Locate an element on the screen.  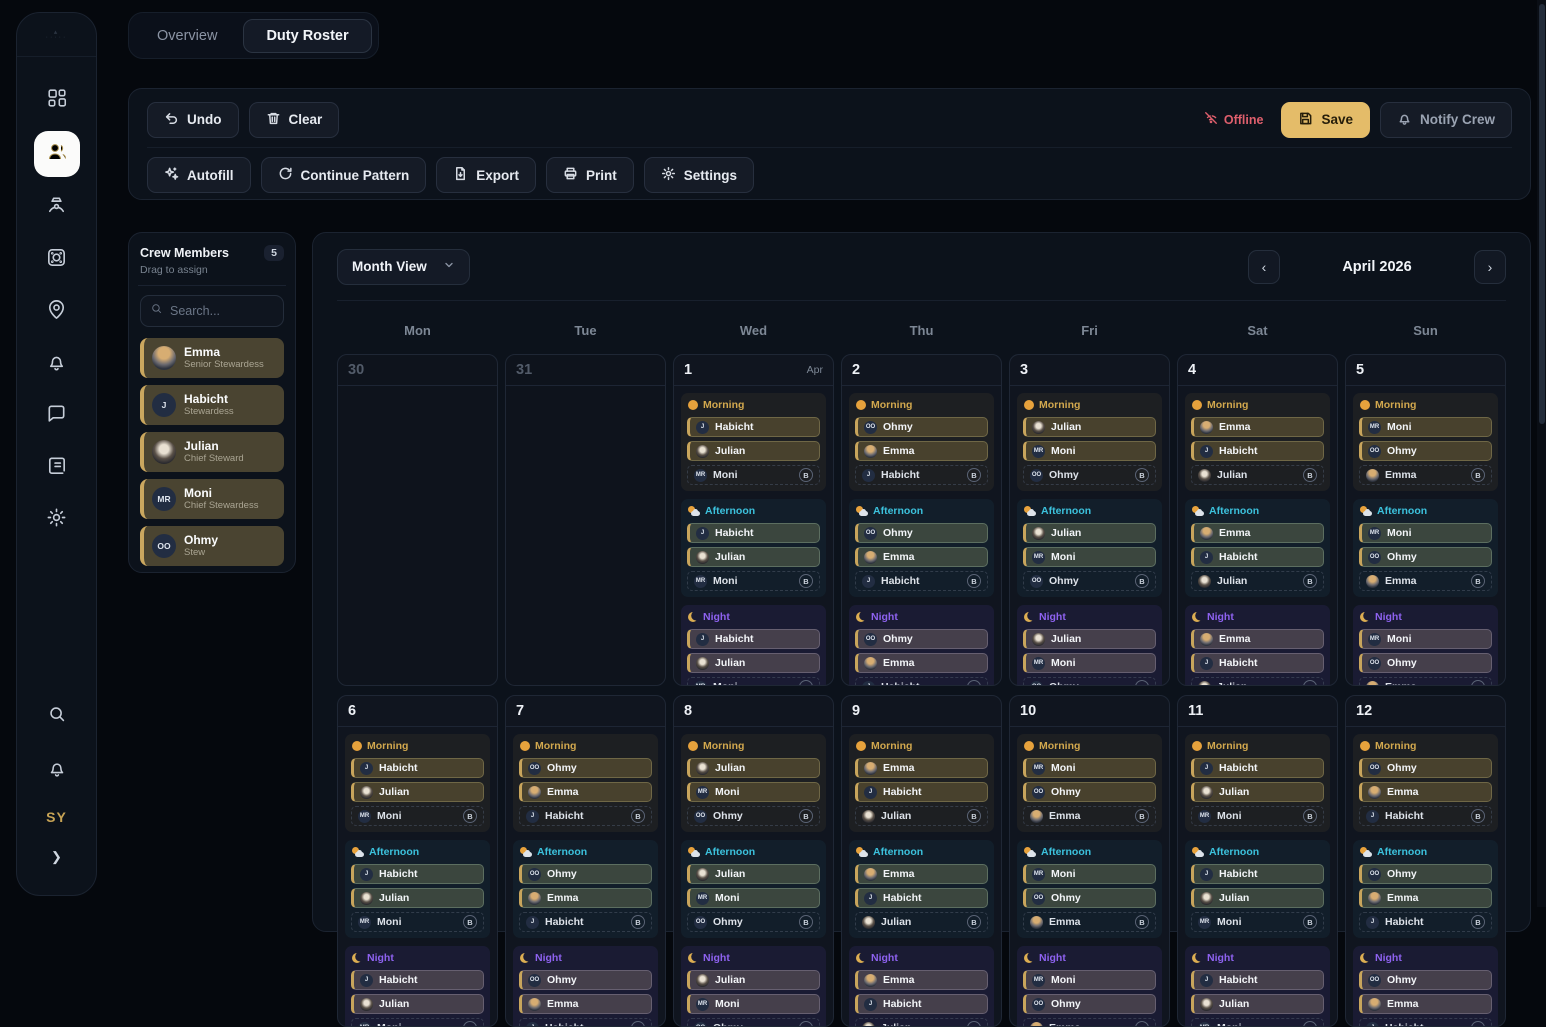
sidebar-search is located at coordinates (57, 716).